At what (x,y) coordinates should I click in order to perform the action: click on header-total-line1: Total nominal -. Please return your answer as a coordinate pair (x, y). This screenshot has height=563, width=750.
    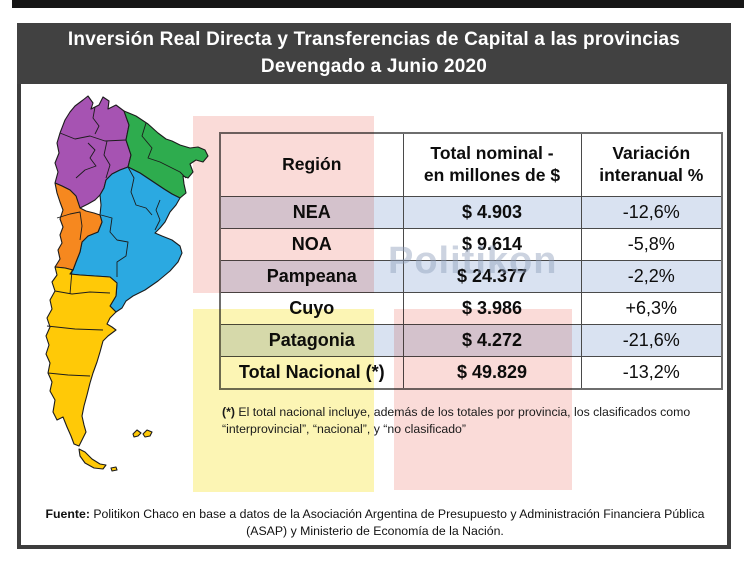
    Looking at the image, I should click on (492, 153).